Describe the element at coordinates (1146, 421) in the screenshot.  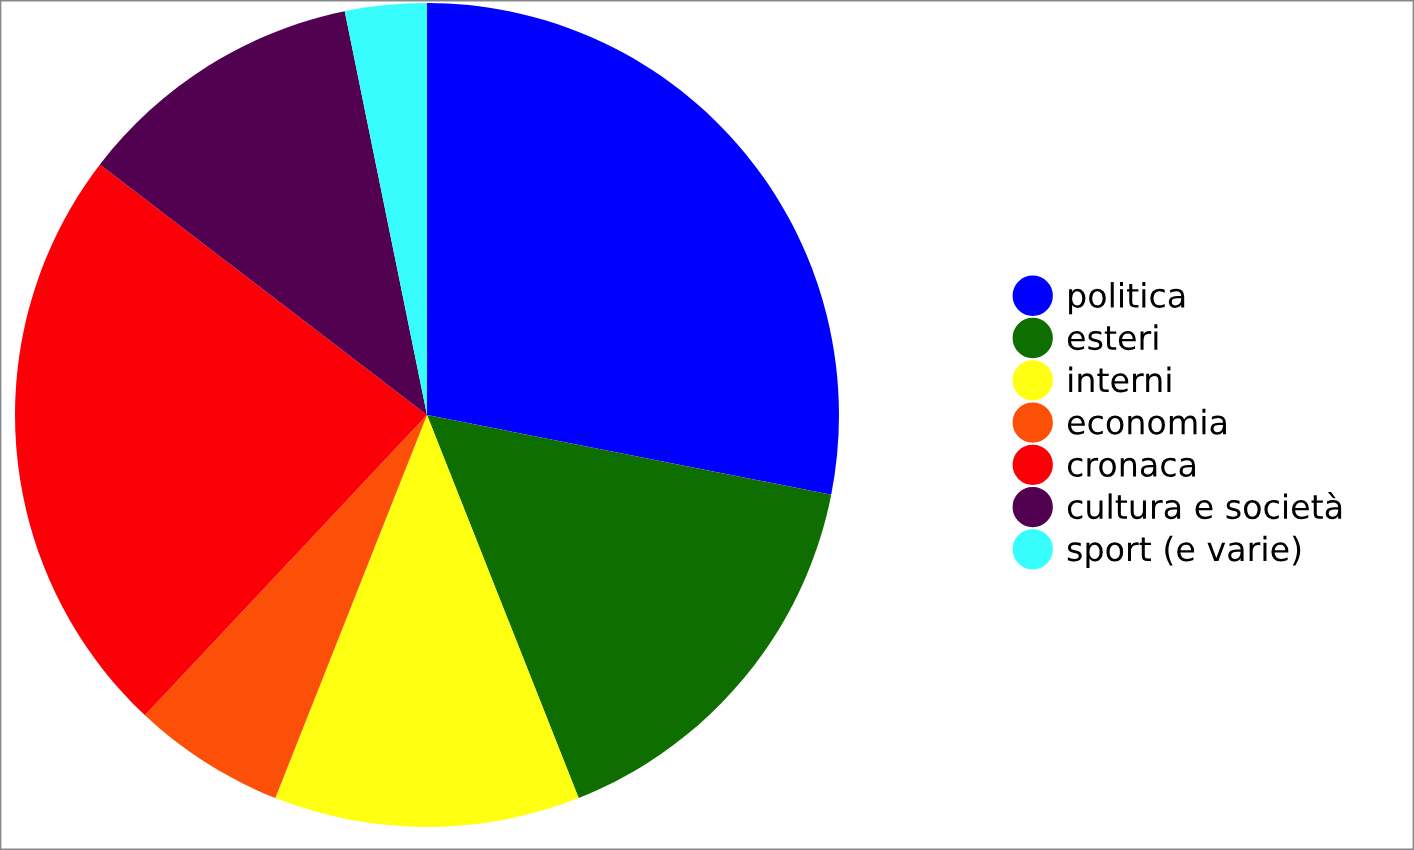
I see `legend-label: economia` at that location.